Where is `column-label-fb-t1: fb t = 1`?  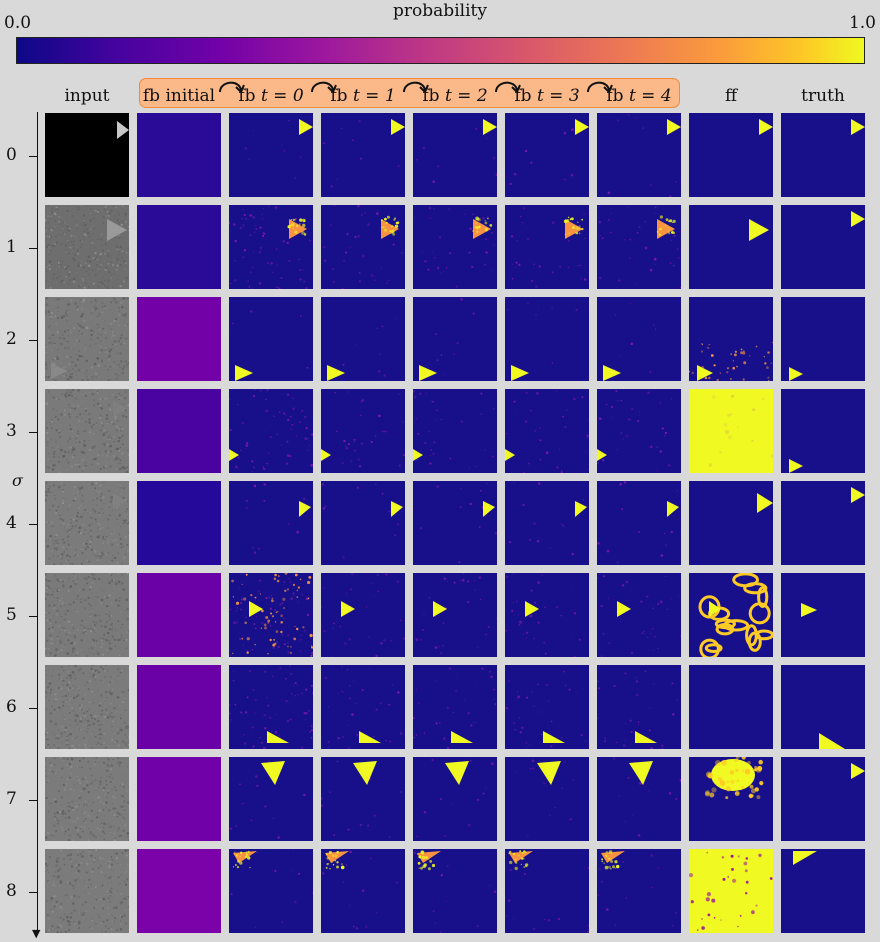 column-label-fb-t1: fb t = 1 is located at coordinates (363, 96).